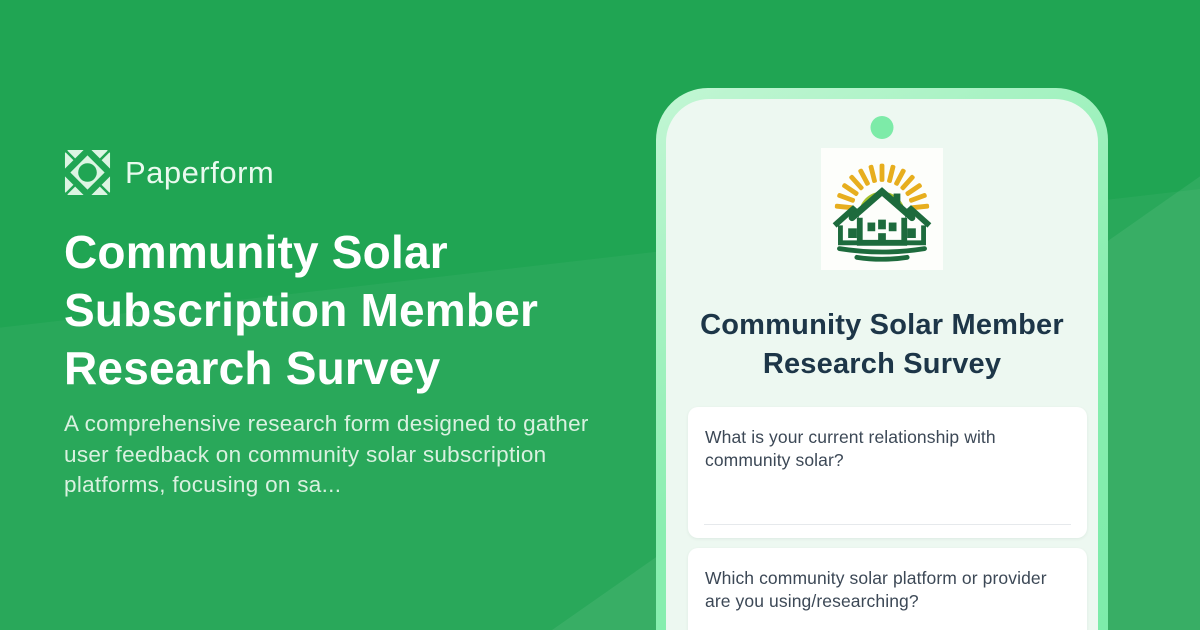 This screenshot has height=630, width=1200. I want to click on brand: Paperform, so click(169, 172).